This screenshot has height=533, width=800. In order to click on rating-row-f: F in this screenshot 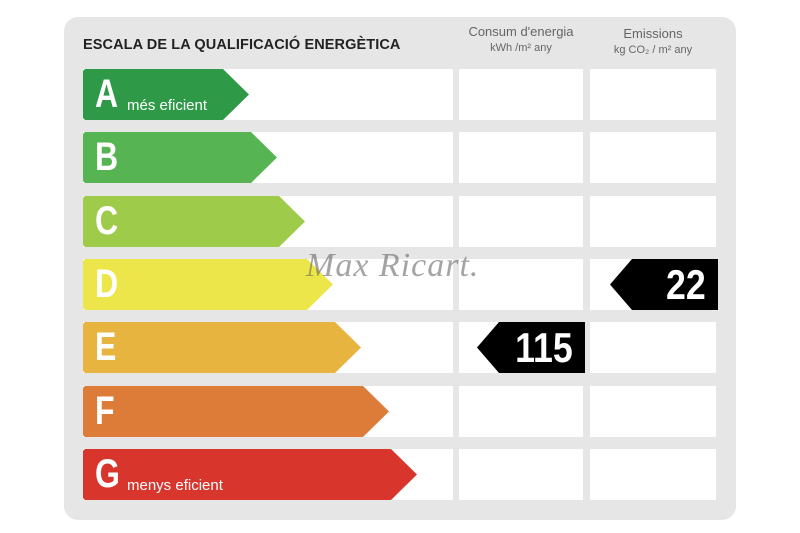, I will do `click(399, 411)`.